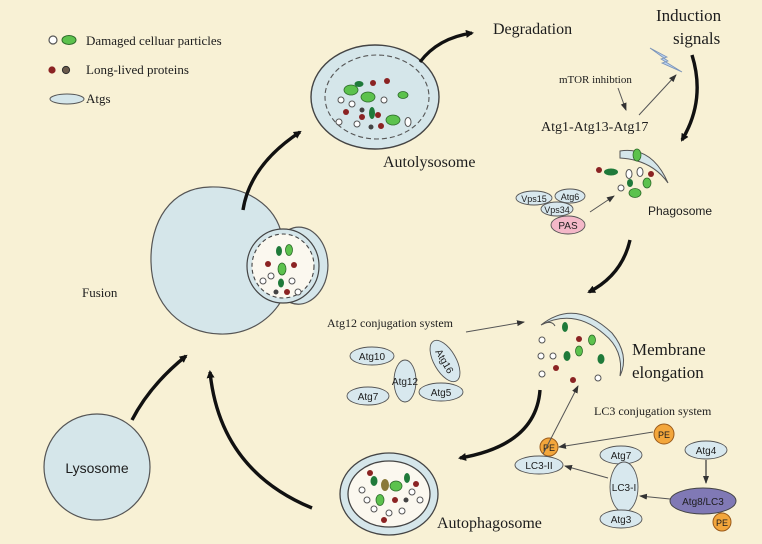 The width and height of the screenshot is (762, 544). I want to click on atg8-lc3-protein, so click(703, 501).